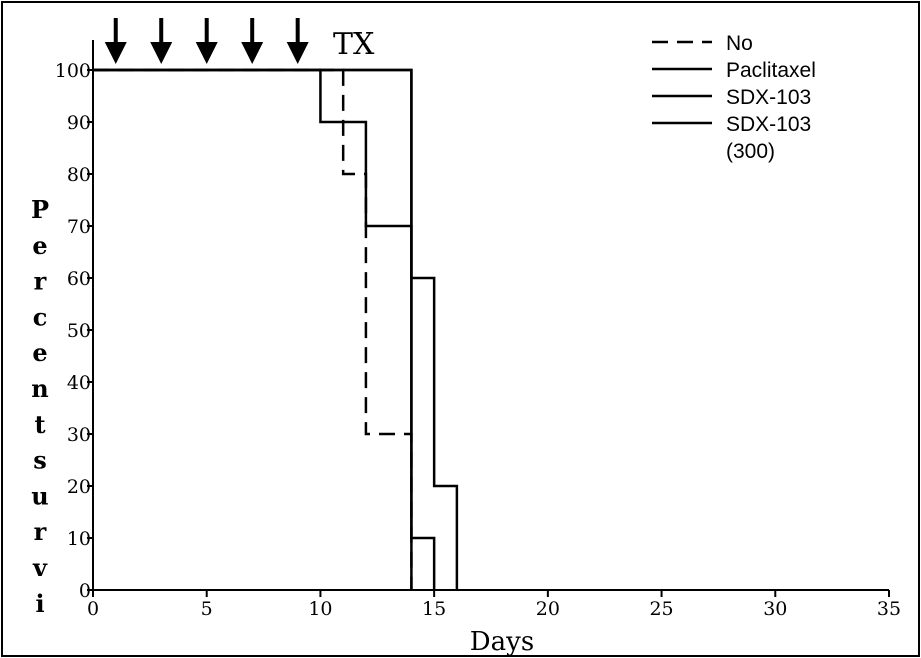  Describe the element at coordinates (434, 609) in the screenshot. I see `x-tick-label: 15` at that location.